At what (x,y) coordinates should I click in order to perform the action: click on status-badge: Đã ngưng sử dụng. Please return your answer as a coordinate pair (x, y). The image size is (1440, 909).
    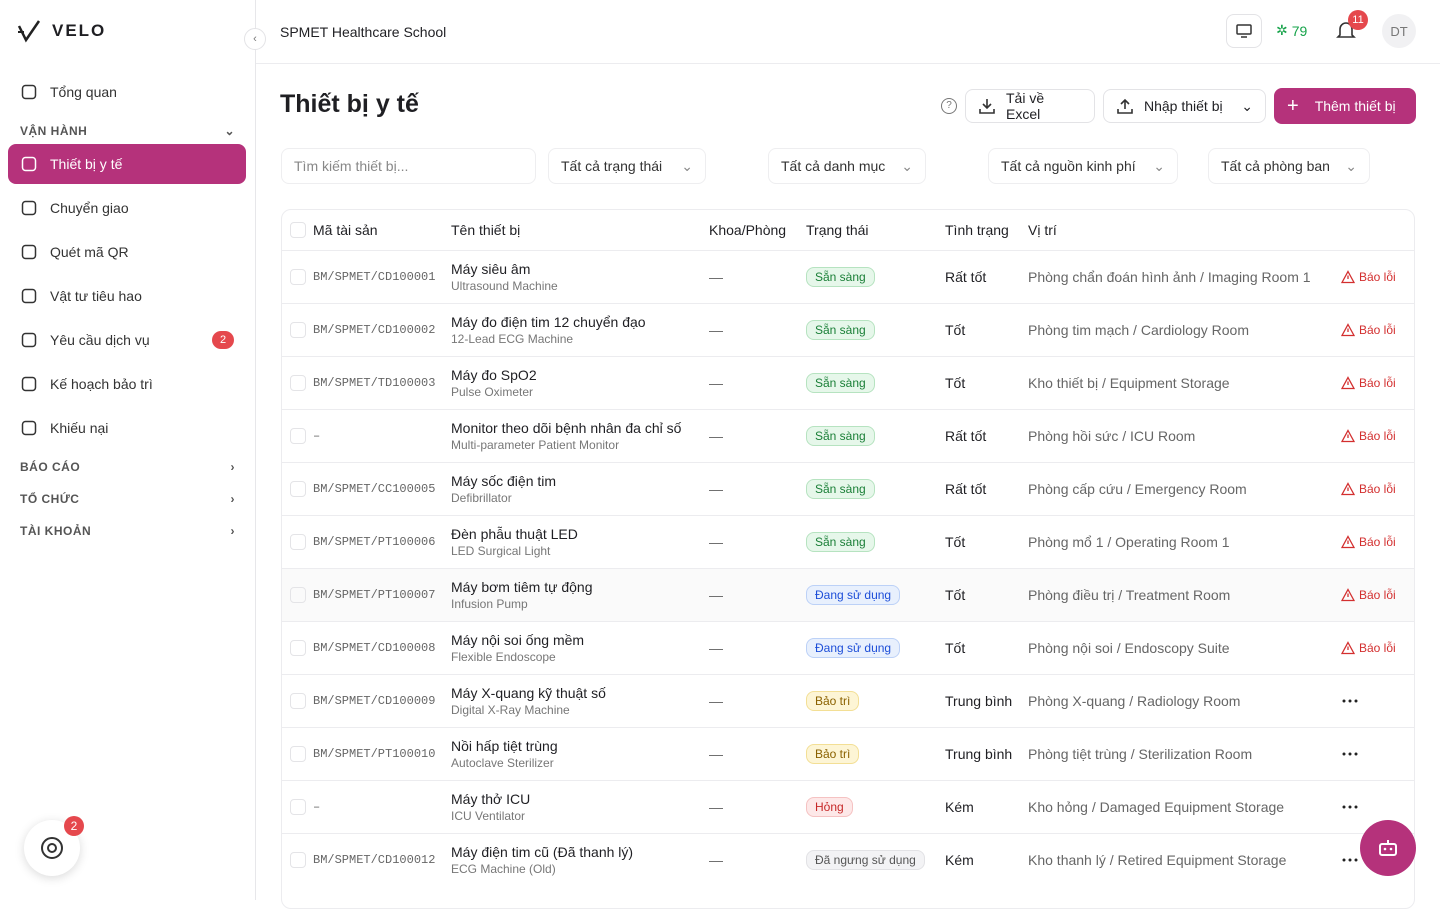
    Looking at the image, I should click on (865, 860).